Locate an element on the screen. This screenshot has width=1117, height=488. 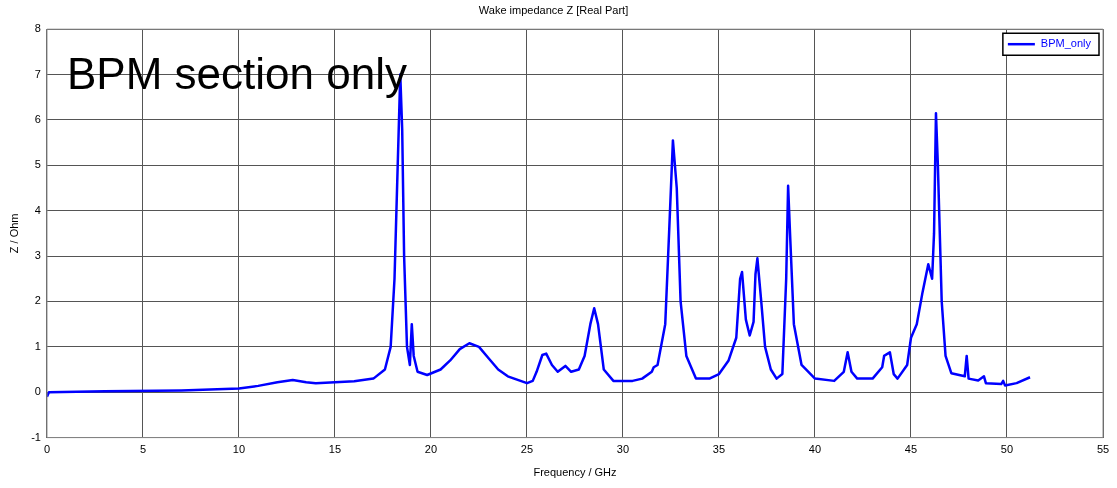
y-tick-label: -1 is located at coordinates (36, 436).